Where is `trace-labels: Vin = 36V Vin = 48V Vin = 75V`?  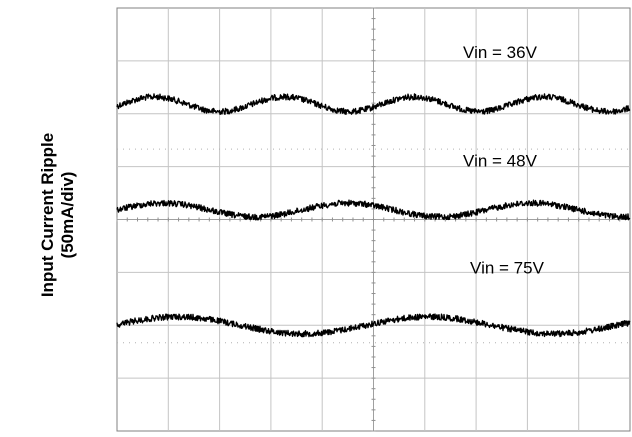
trace-labels: Vin = 36V Vin = 48V Vin = 75V is located at coordinates (504, 160).